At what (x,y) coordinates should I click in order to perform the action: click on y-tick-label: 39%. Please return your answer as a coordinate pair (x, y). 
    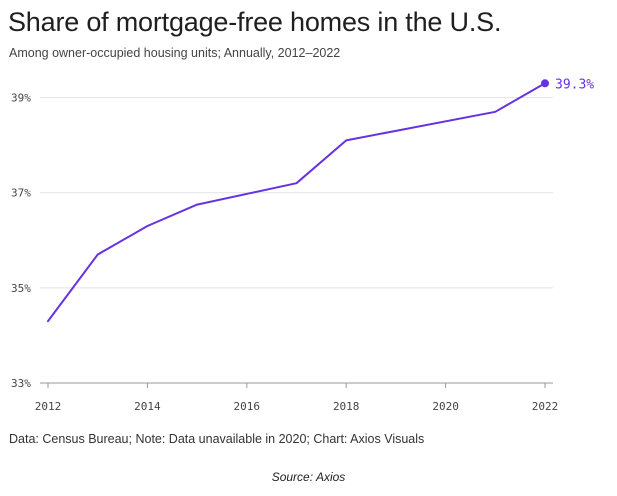
    Looking at the image, I should click on (21, 98).